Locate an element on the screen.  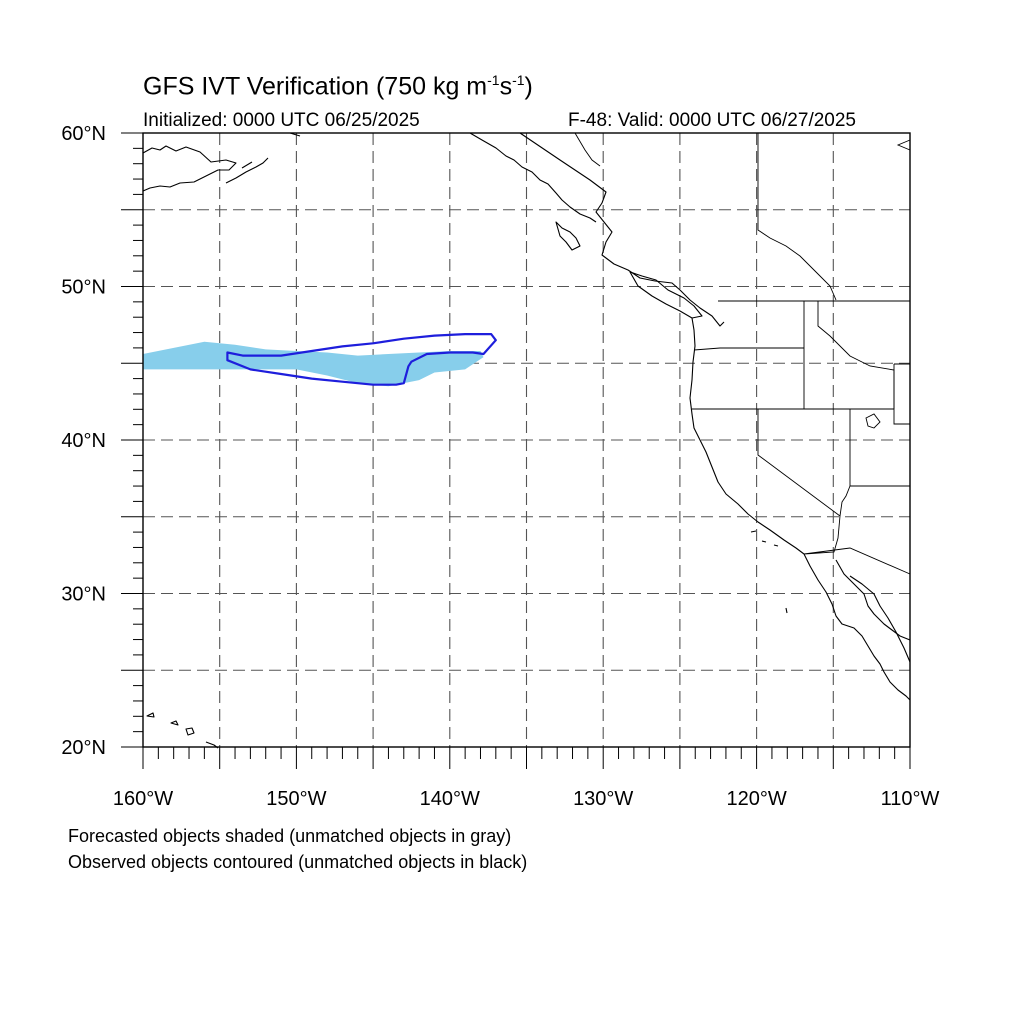
lat-label: 30°N is located at coordinates (83, 595).